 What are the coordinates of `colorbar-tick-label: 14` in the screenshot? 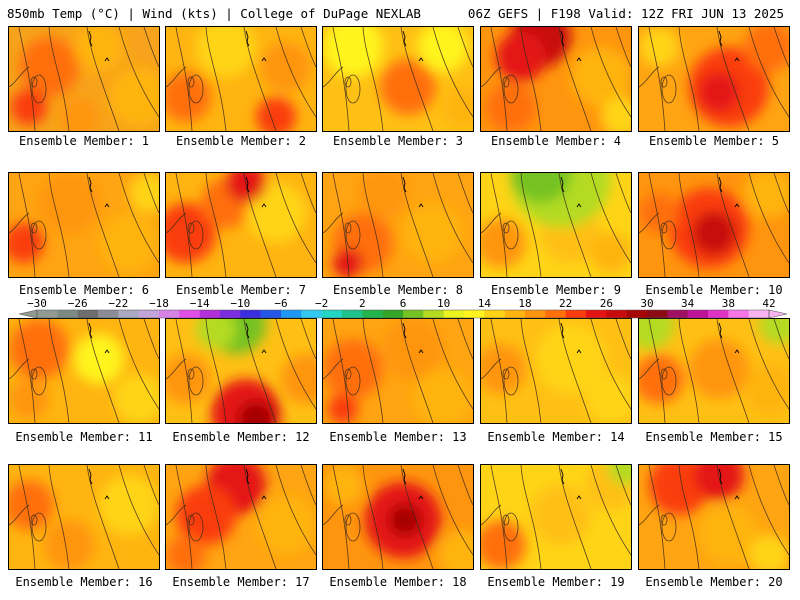 It's located at (485, 303).